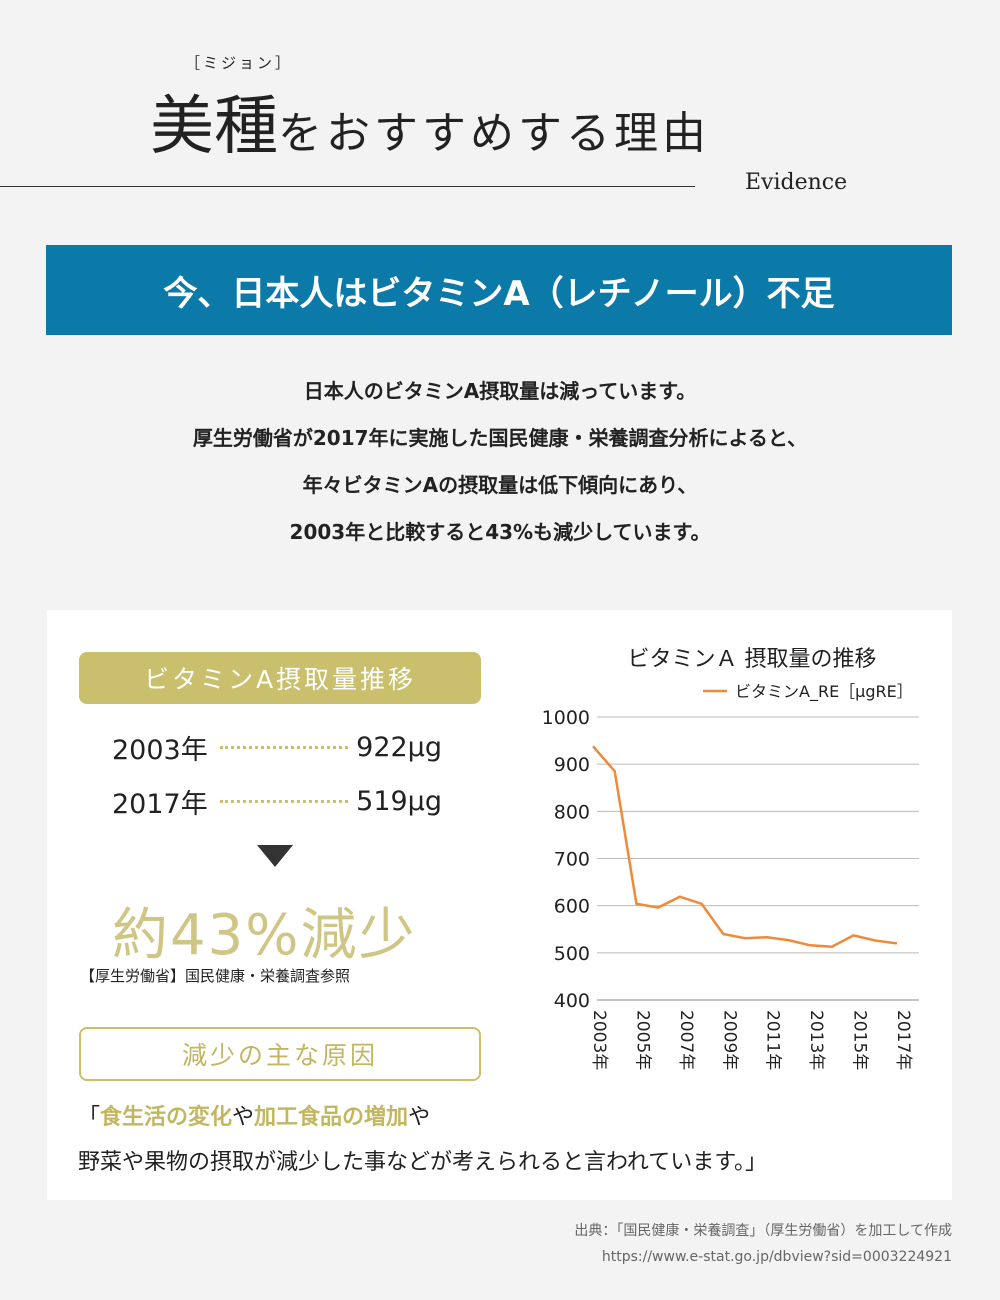 This screenshot has width=1000, height=1300. What do you see at coordinates (816, 1040) in the screenshot?
I see `x-tick-label: 2013年` at bounding box center [816, 1040].